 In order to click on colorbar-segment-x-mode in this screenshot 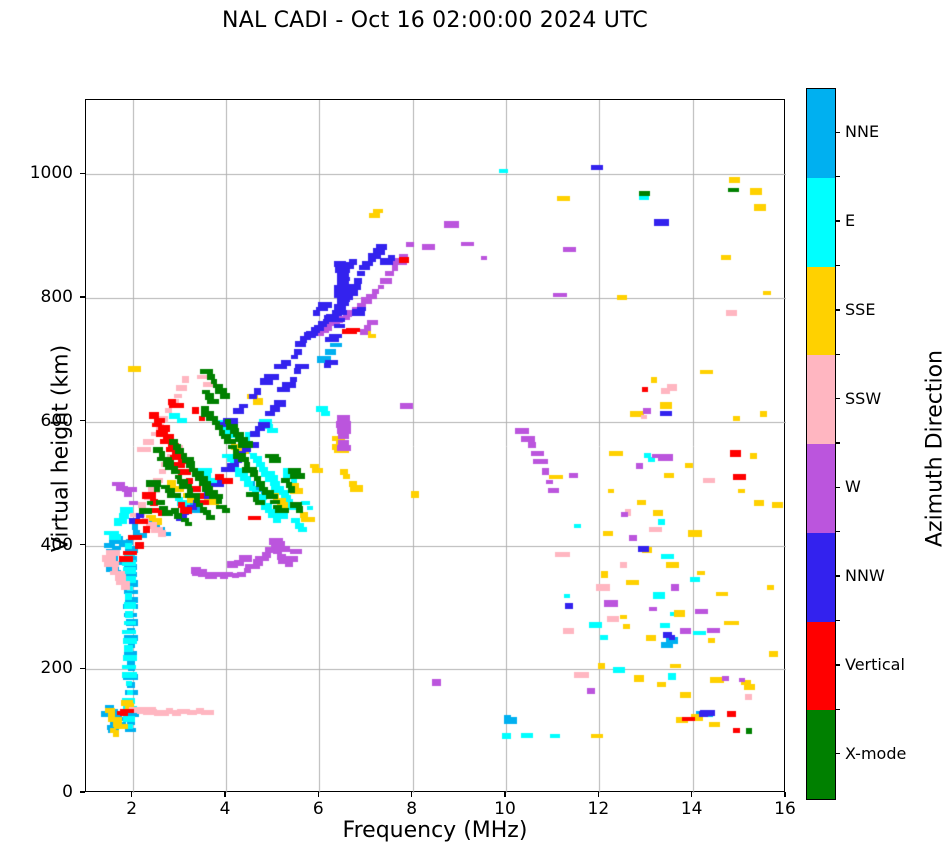, I will do `click(821, 754)`.